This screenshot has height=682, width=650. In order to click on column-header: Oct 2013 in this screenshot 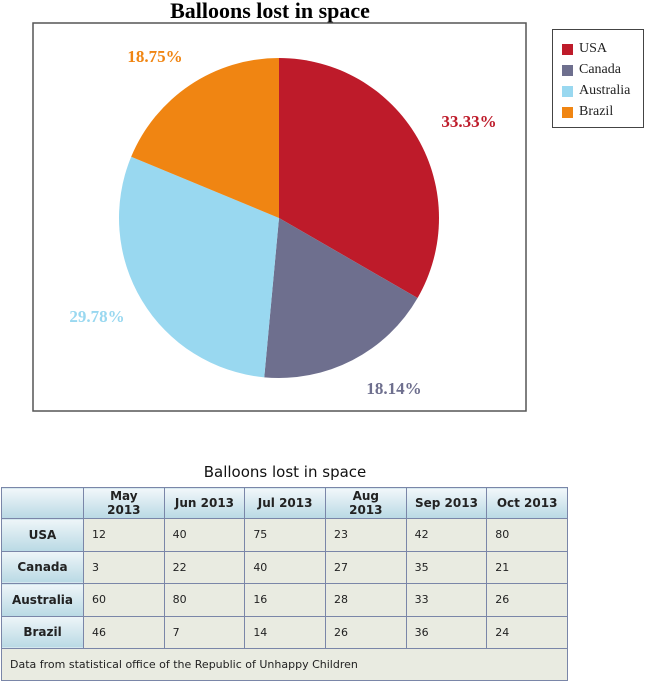, I will do `click(527, 503)`.